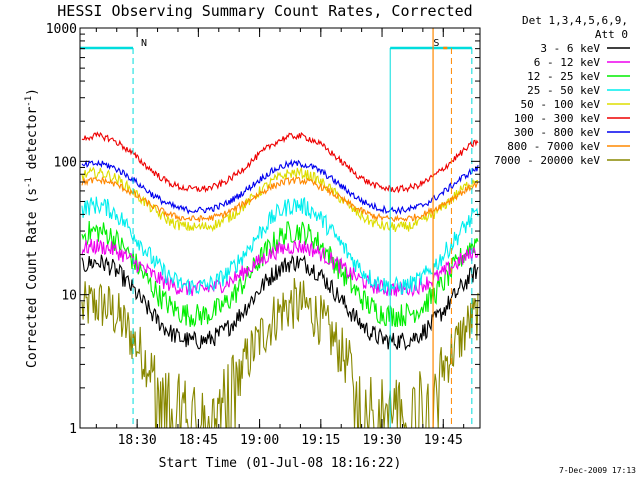 This screenshot has width=640, height=480. Describe the element at coordinates (563, 90) in the screenshot. I see `legend-label: 25 - 50 keV` at that location.